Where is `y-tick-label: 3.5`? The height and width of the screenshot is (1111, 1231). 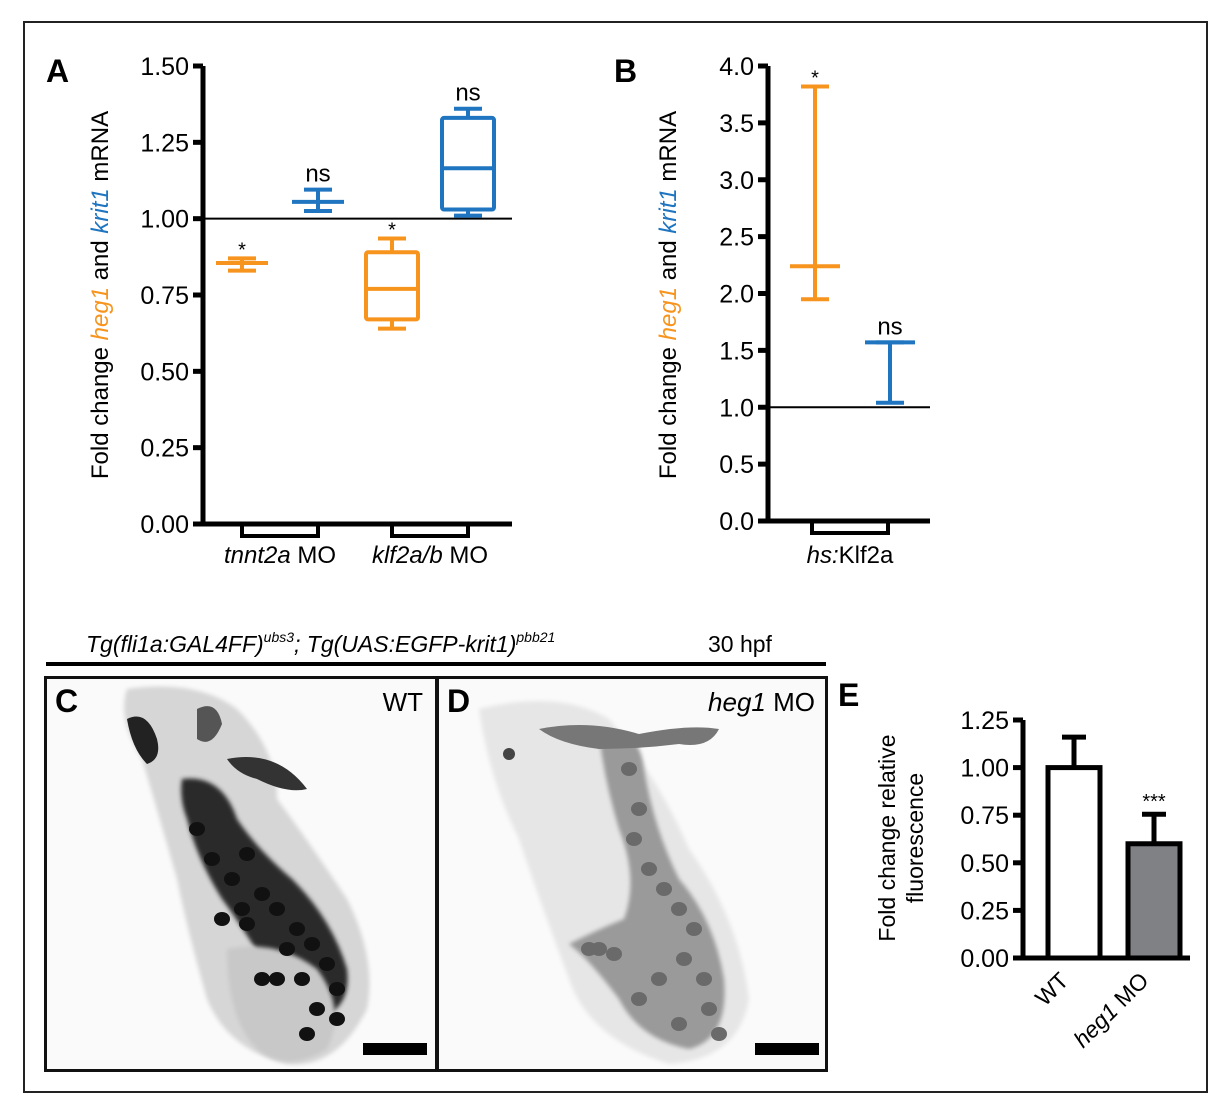 y-tick-label: 3.5 is located at coordinates (736, 124).